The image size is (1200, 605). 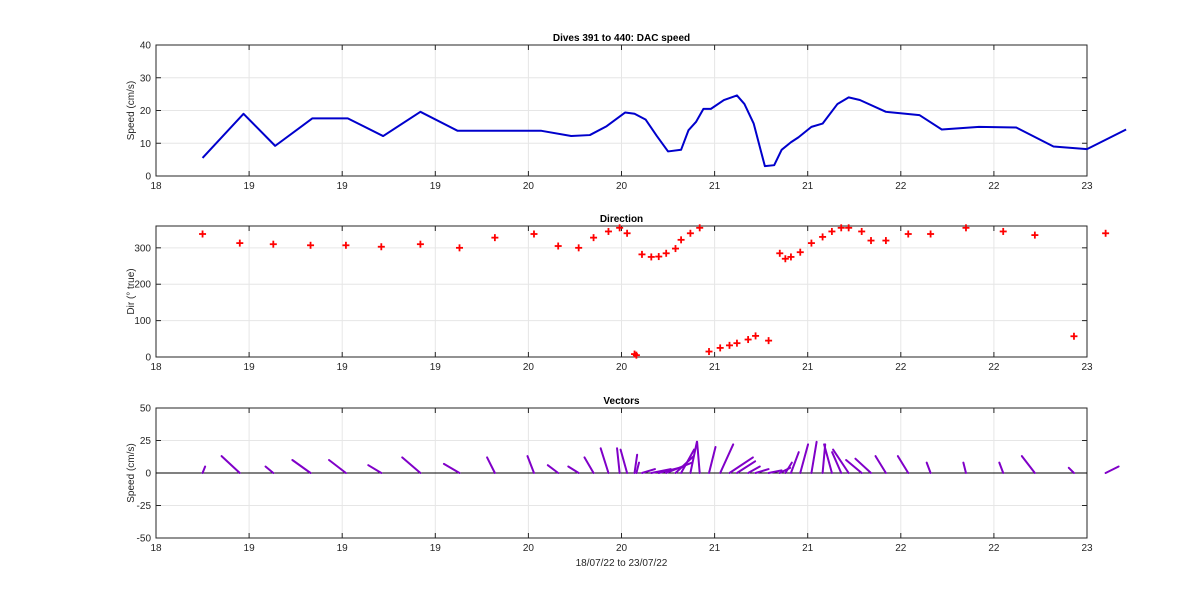 I want to click on x-tick-label: 18, so click(x=156, y=367).